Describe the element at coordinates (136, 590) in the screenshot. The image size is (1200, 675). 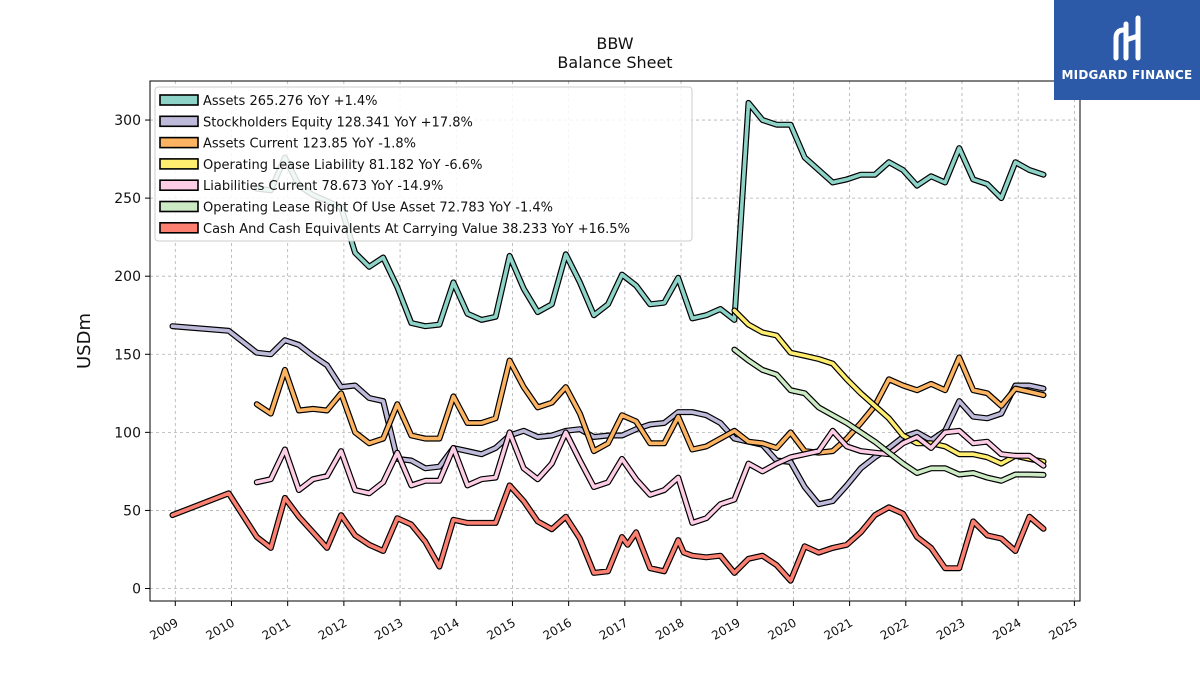
I see `y-tick-label: 0` at that location.